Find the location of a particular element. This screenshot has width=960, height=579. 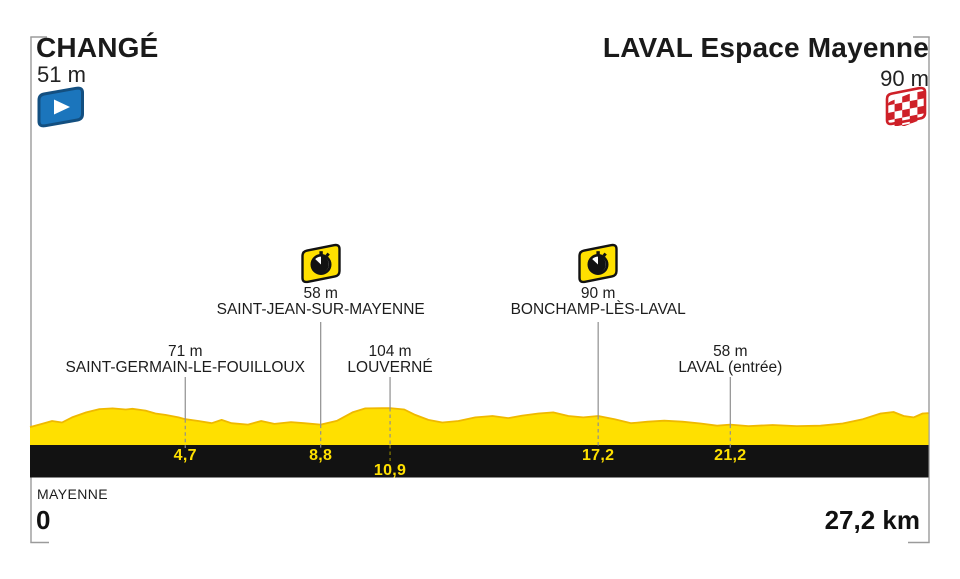

marker-km-label: 8,8 is located at coordinates (321, 455).